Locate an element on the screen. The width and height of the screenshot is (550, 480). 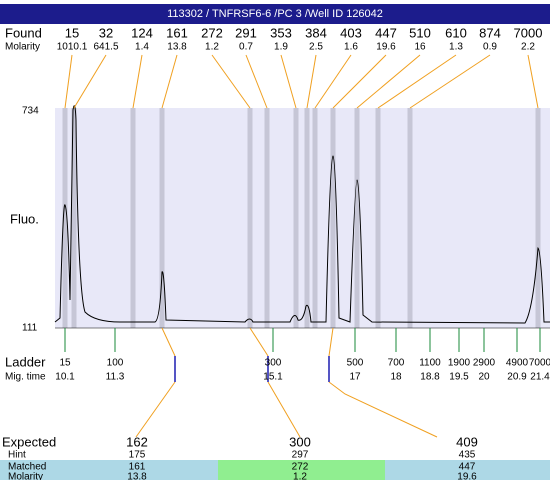
mig-time-value: 18 is located at coordinates (396, 377).